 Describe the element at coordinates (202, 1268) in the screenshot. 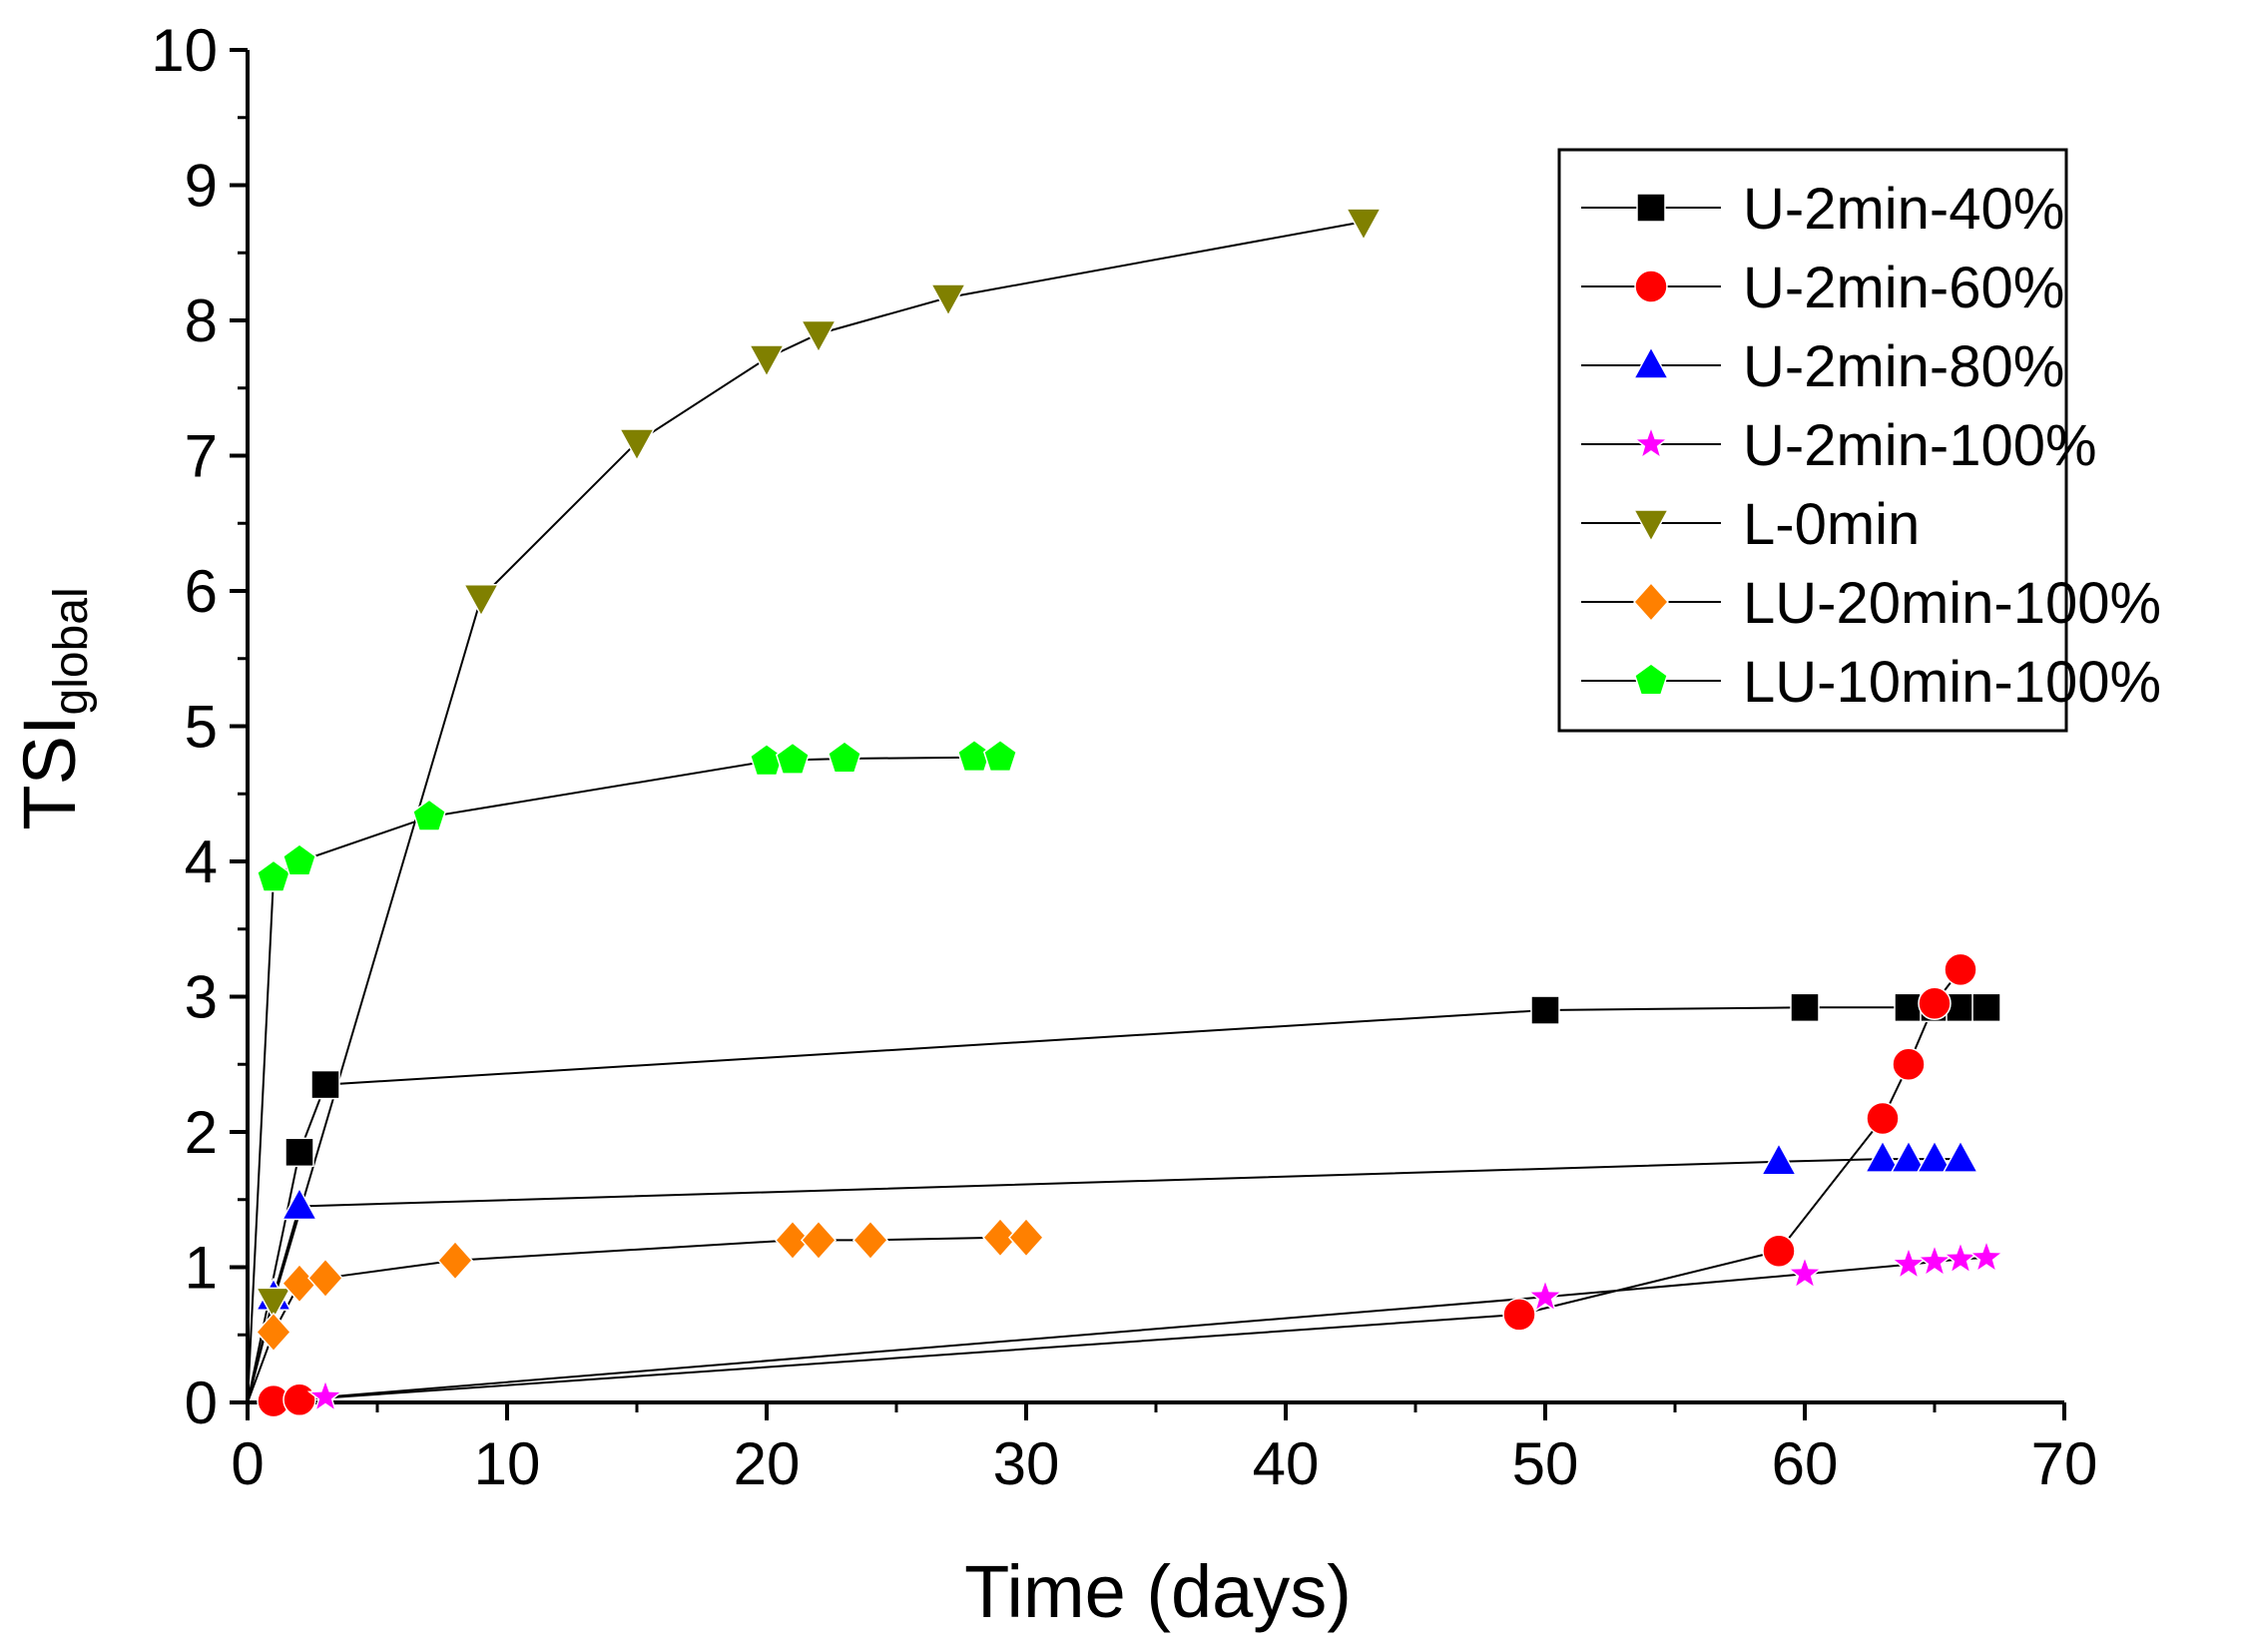

I see `y-tick-label: 1` at that location.